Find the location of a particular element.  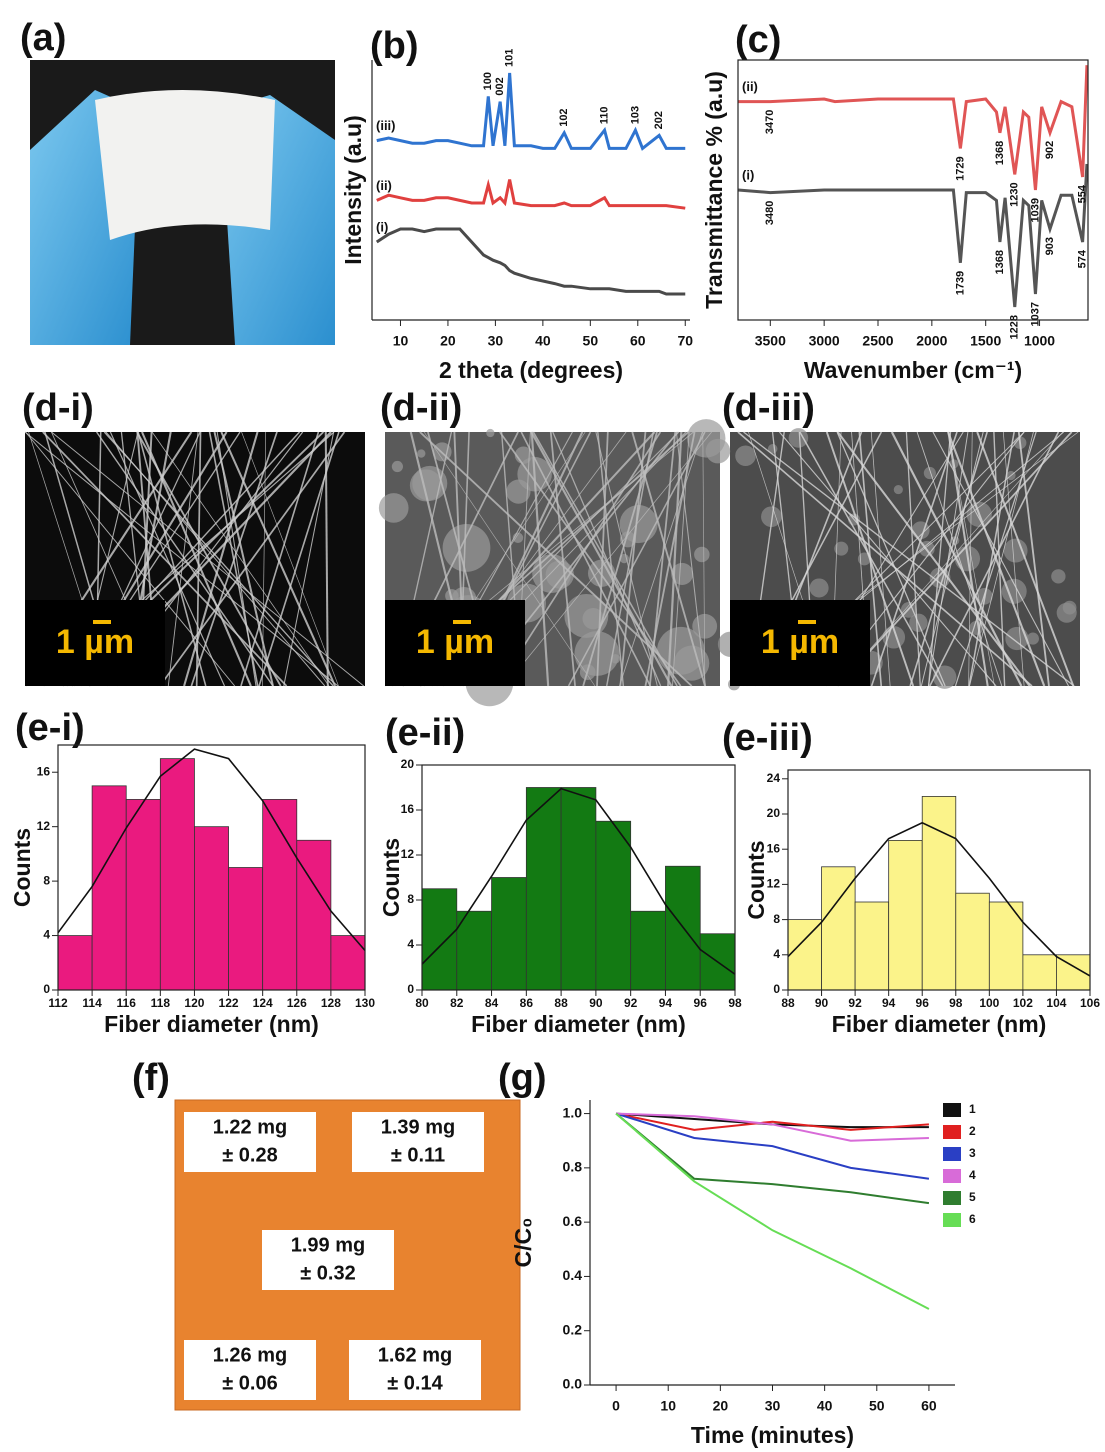

peak-label: 902 is located at coordinates (1050, 150).